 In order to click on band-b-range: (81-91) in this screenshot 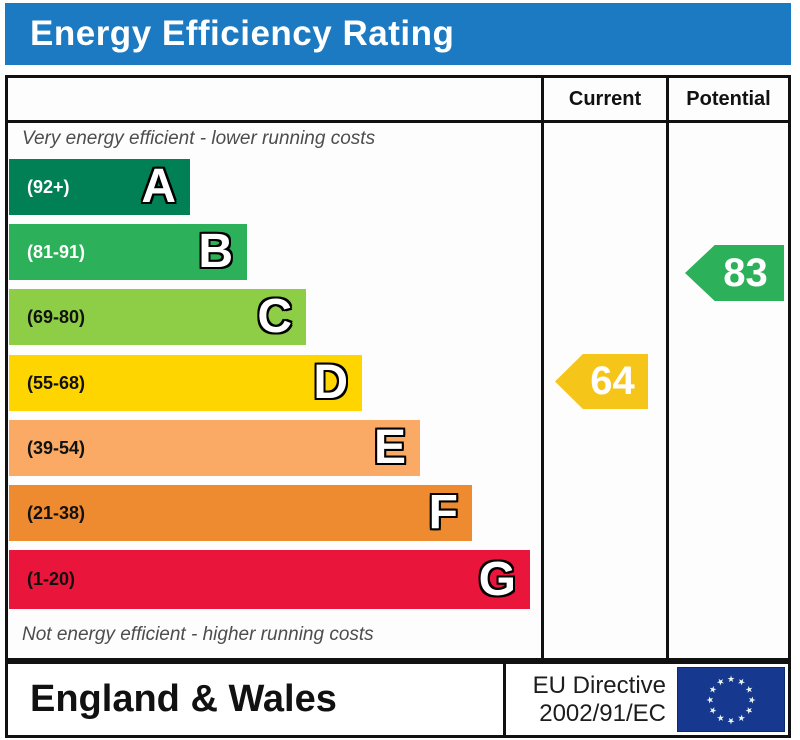, I will do `click(56, 251)`.